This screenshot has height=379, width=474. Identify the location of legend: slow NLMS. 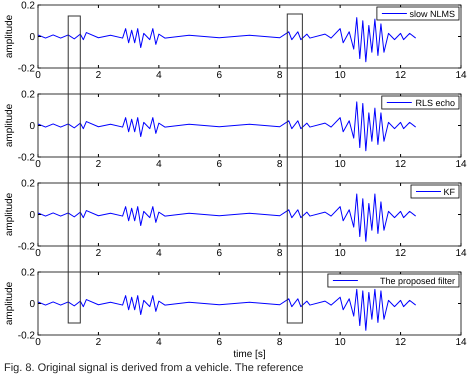
(418, 13).